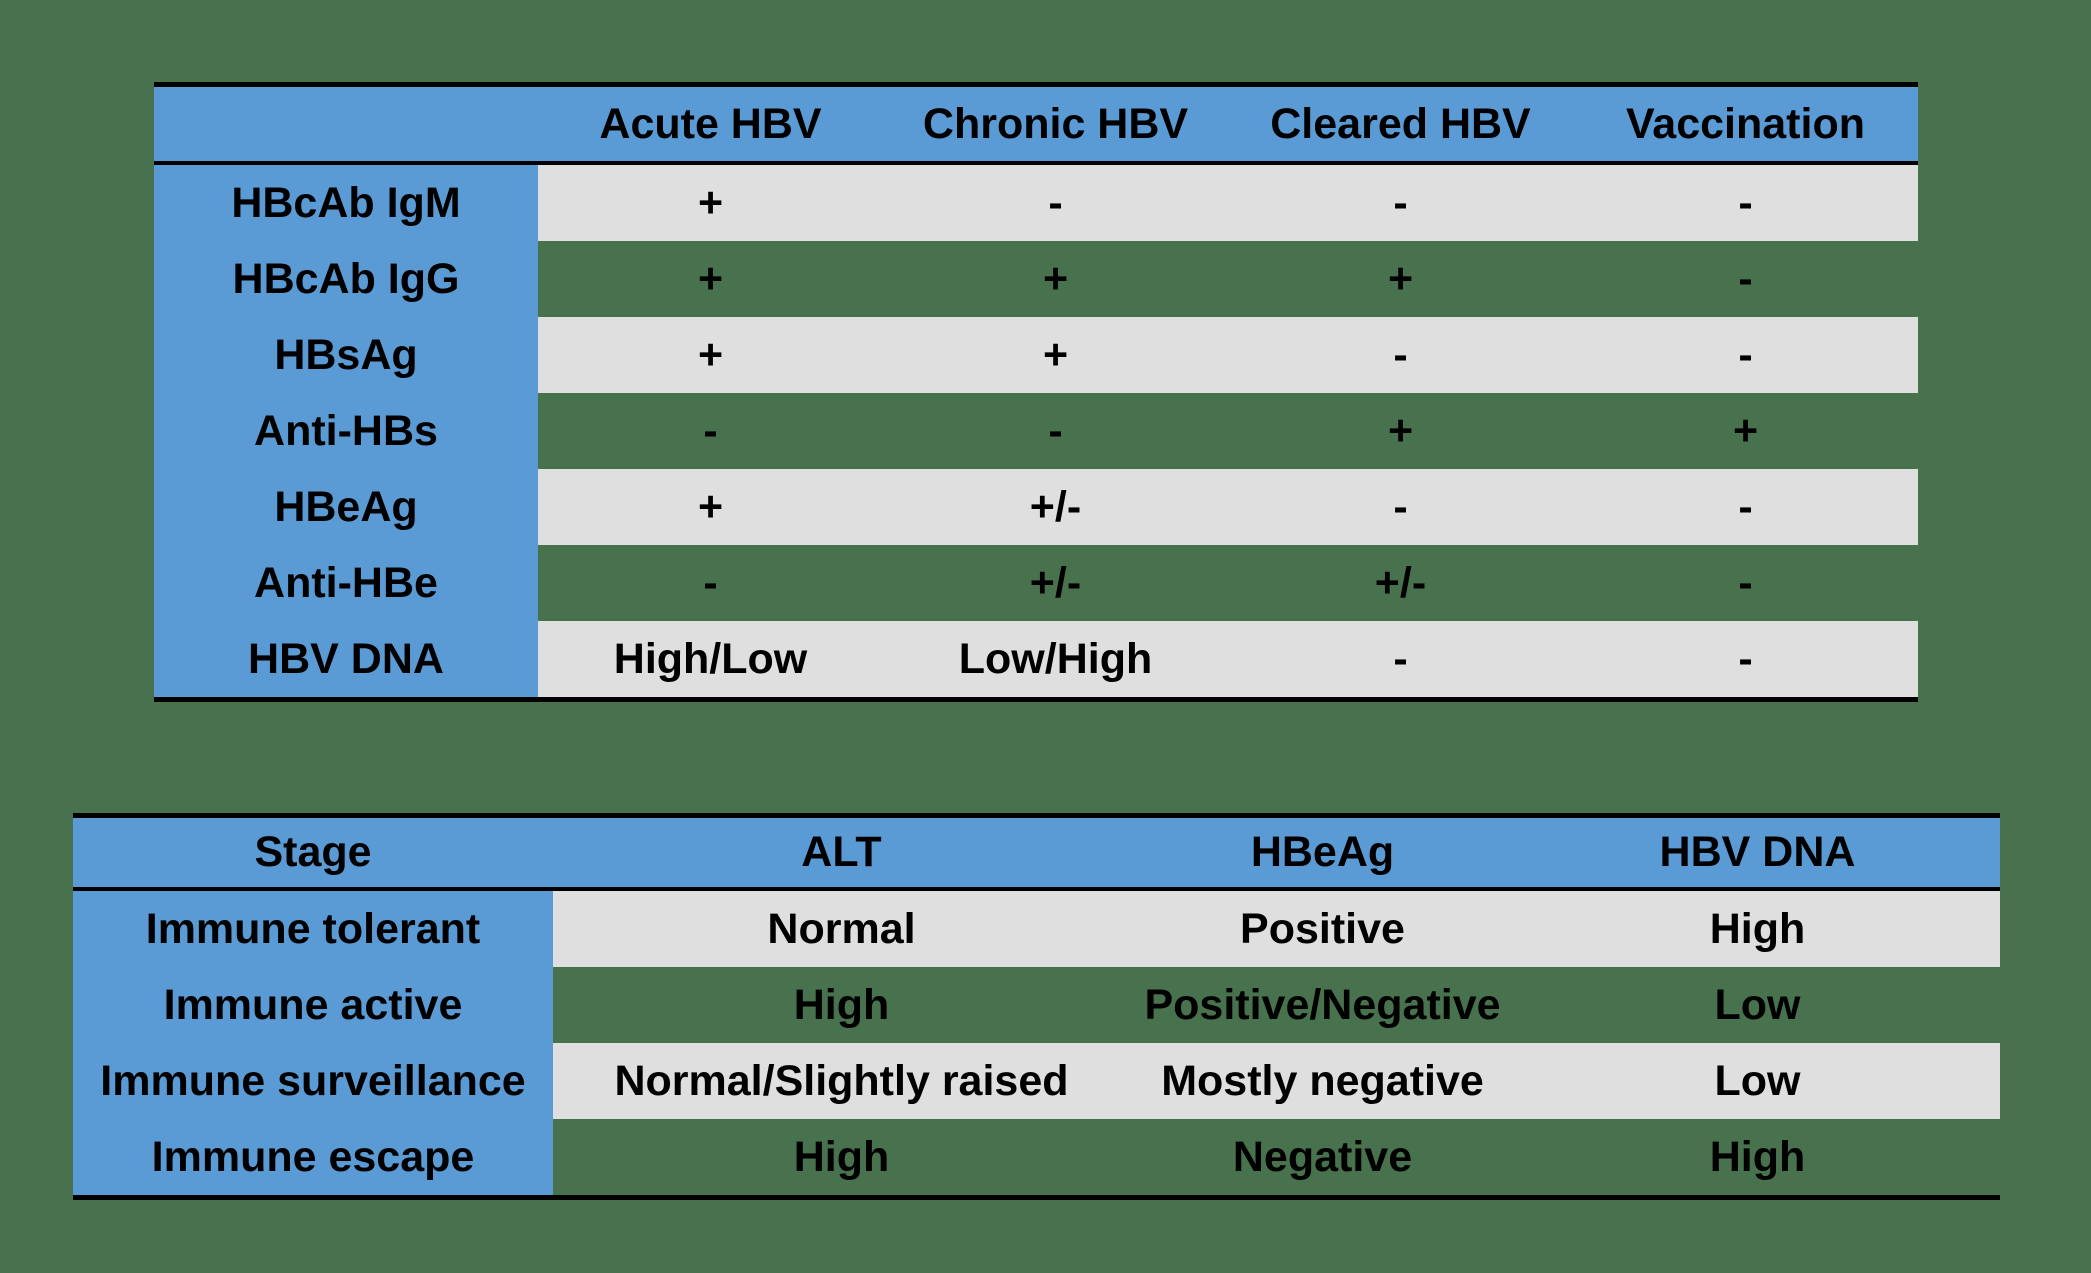 This screenshot has height=1273, width=2091. I want to click on table-row-hbeag: HBeAg + +/- - -, so click(1036, 507).